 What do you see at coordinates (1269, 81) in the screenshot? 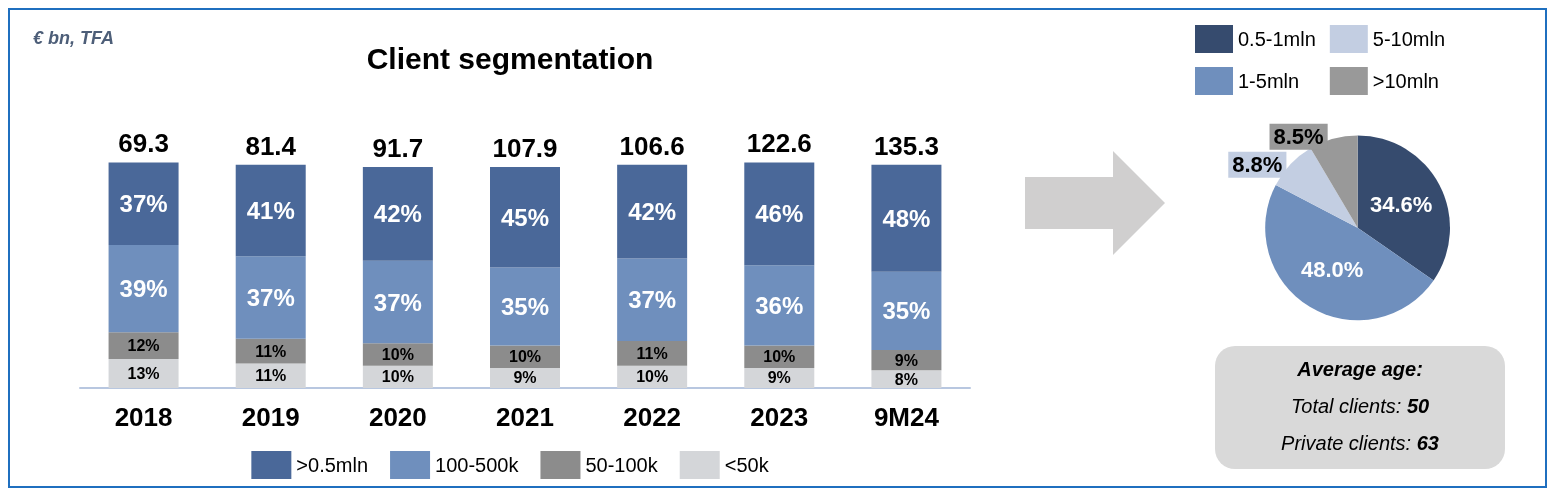
I see `legend-label: 1-5mln` at bounding box center [1269, 81].